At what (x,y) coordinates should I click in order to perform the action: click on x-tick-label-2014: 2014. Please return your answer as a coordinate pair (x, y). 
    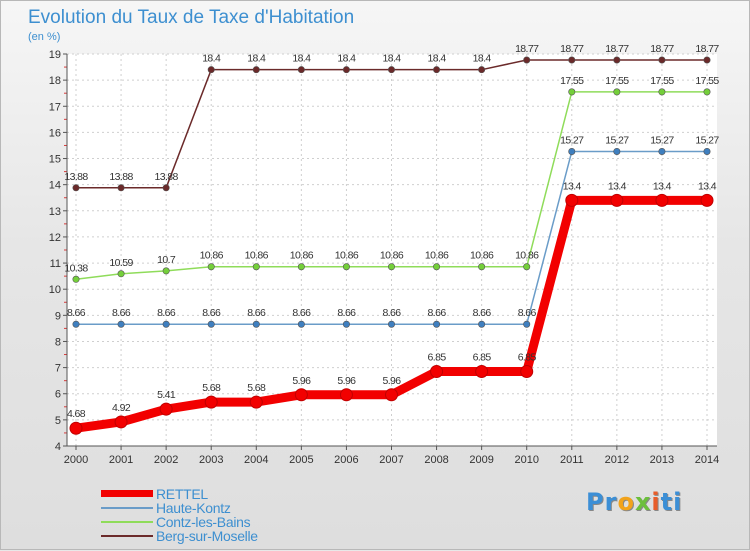
    Looking at the image, I should click on (707, 460).